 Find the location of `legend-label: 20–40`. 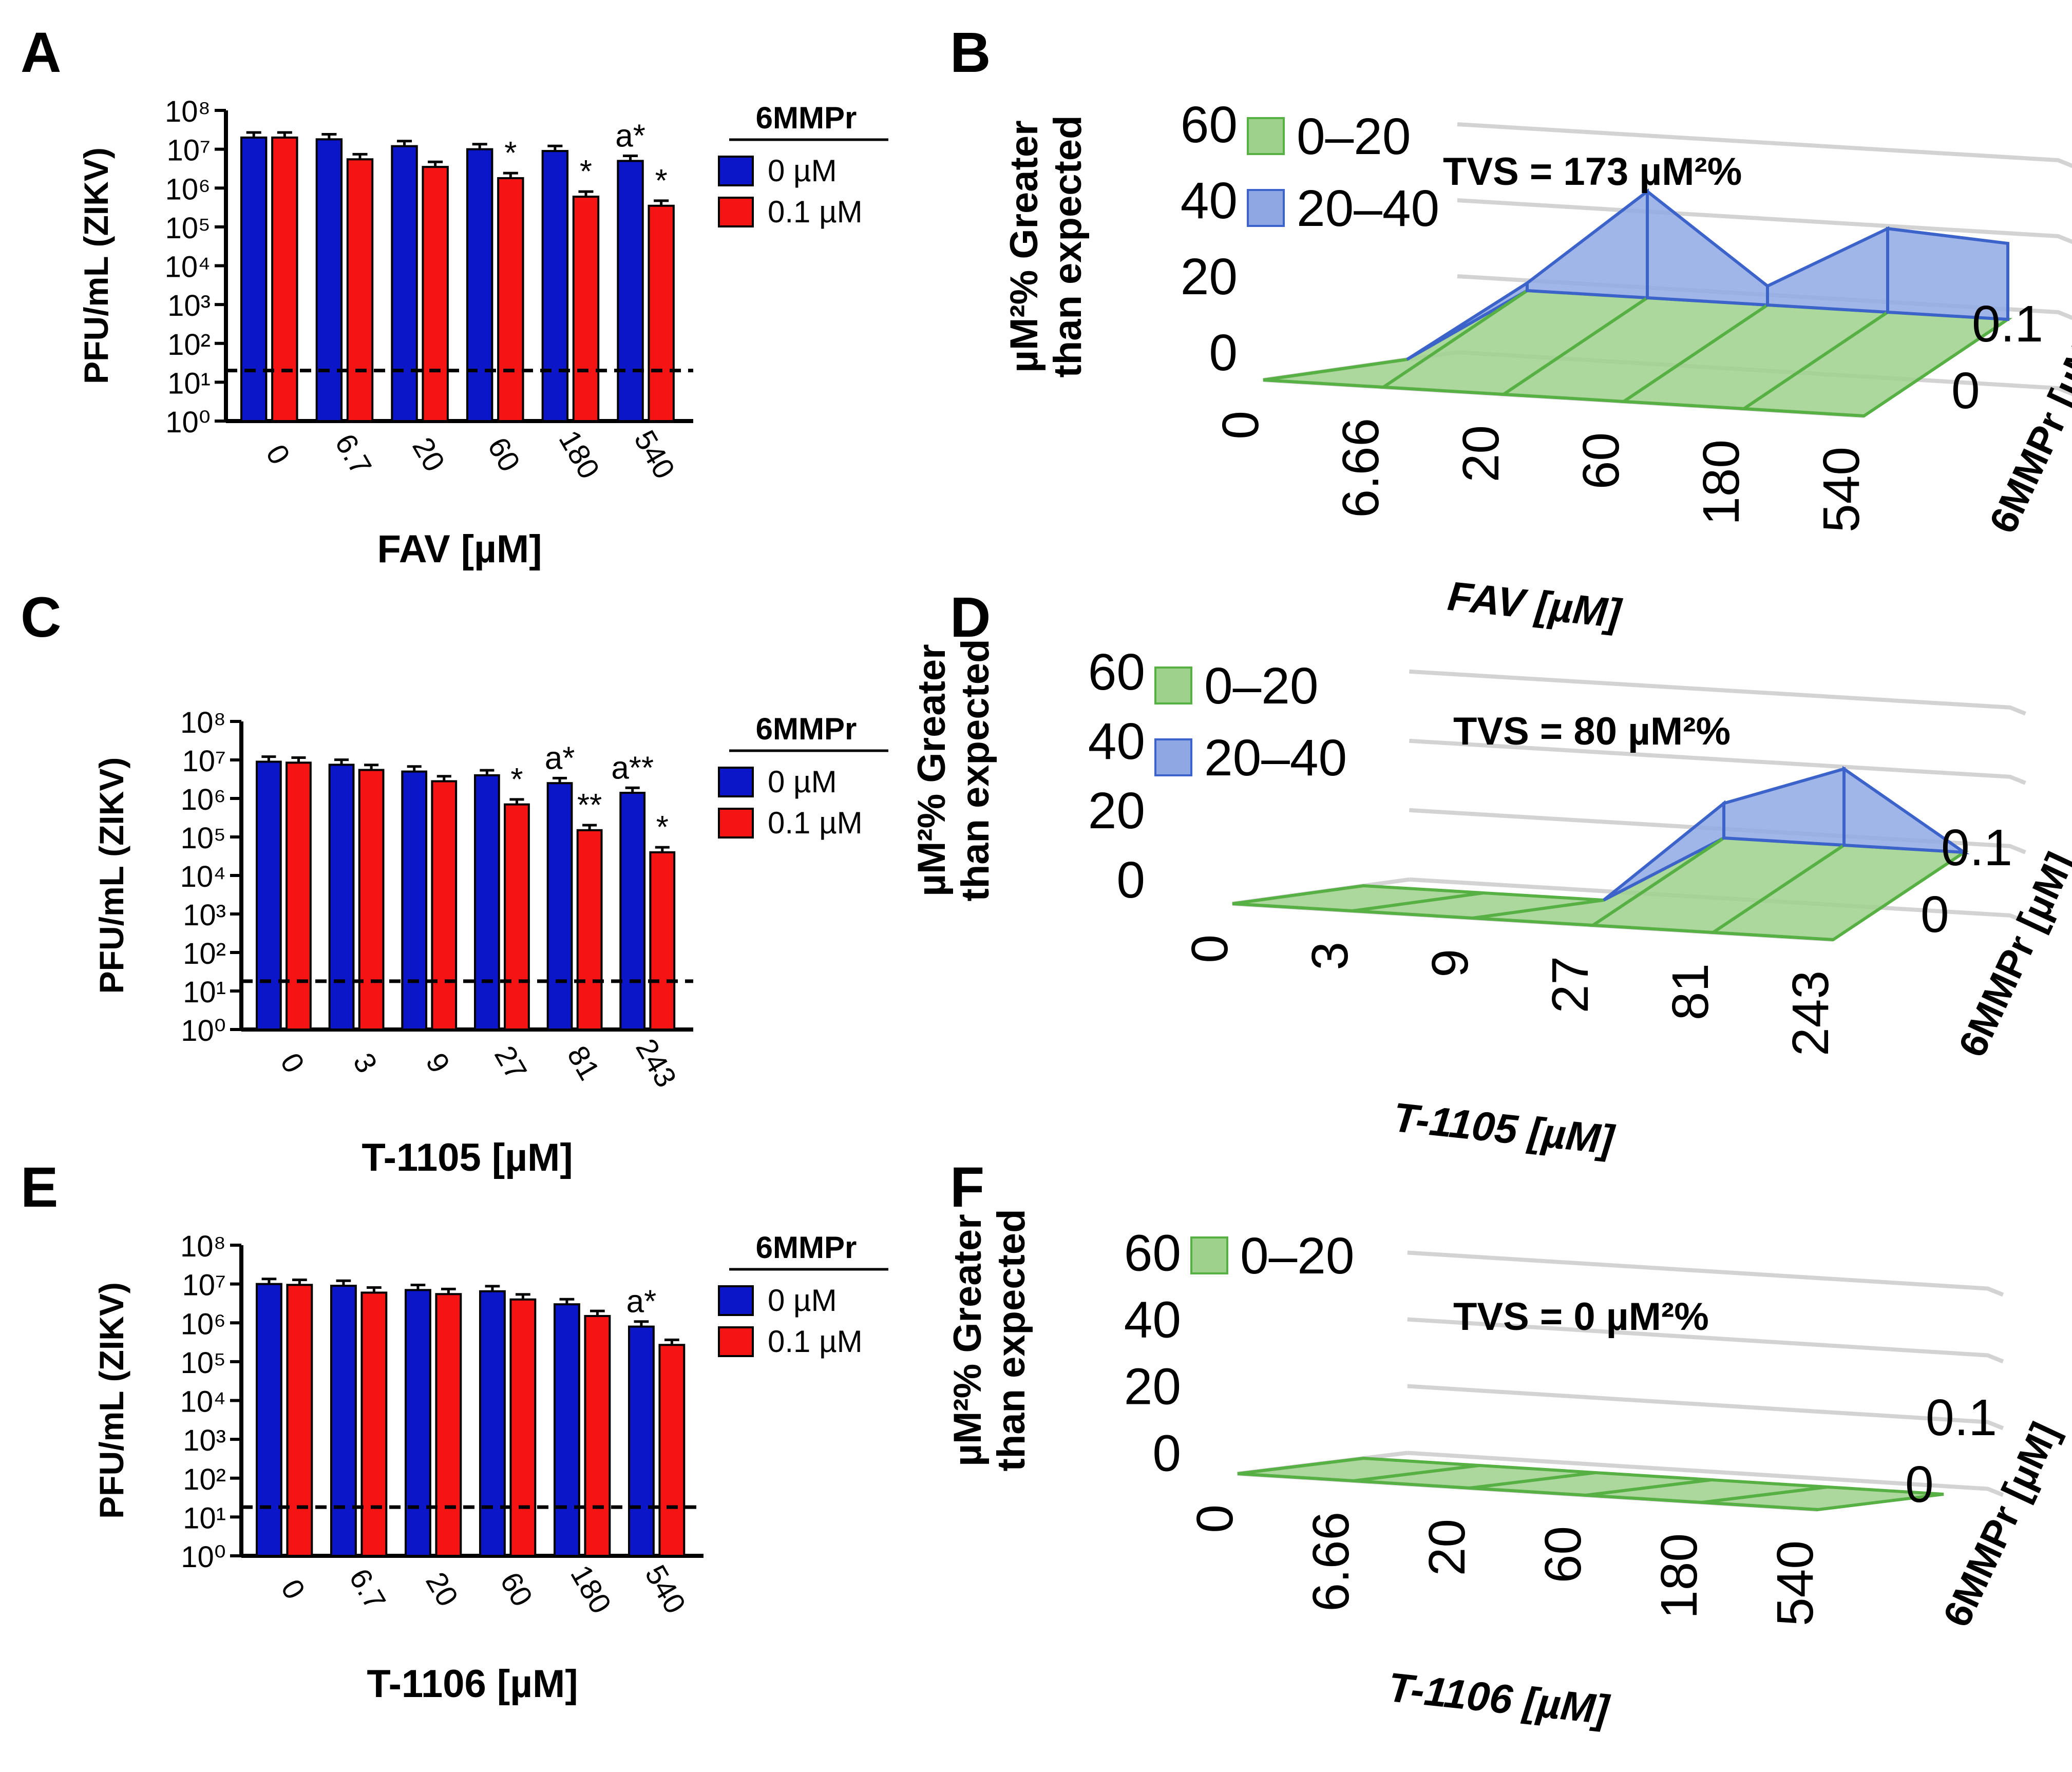

legend-label: 20–40 is located at coordinates (1275, 758).